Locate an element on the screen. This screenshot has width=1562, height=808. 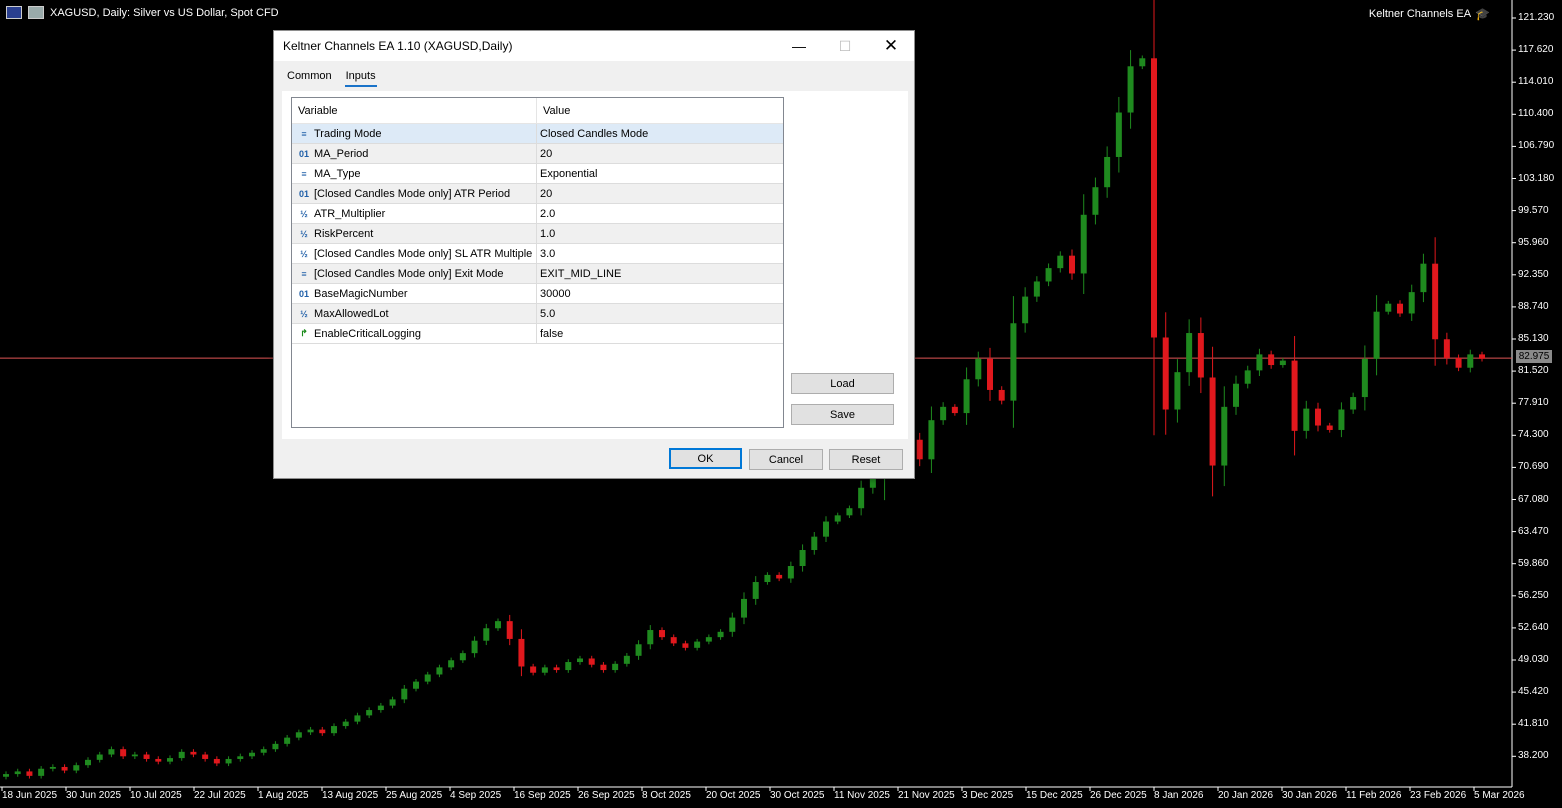
ea-label: Keltner Channels EA 🎓 is located at coordinates (1429, 14).